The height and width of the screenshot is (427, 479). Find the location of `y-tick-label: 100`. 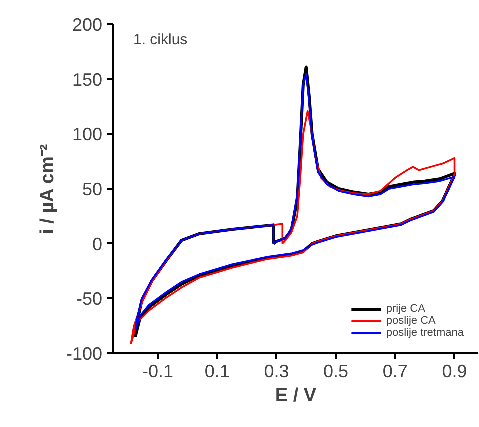

y-tick-label: 100 is located at coordinates (87, 134).